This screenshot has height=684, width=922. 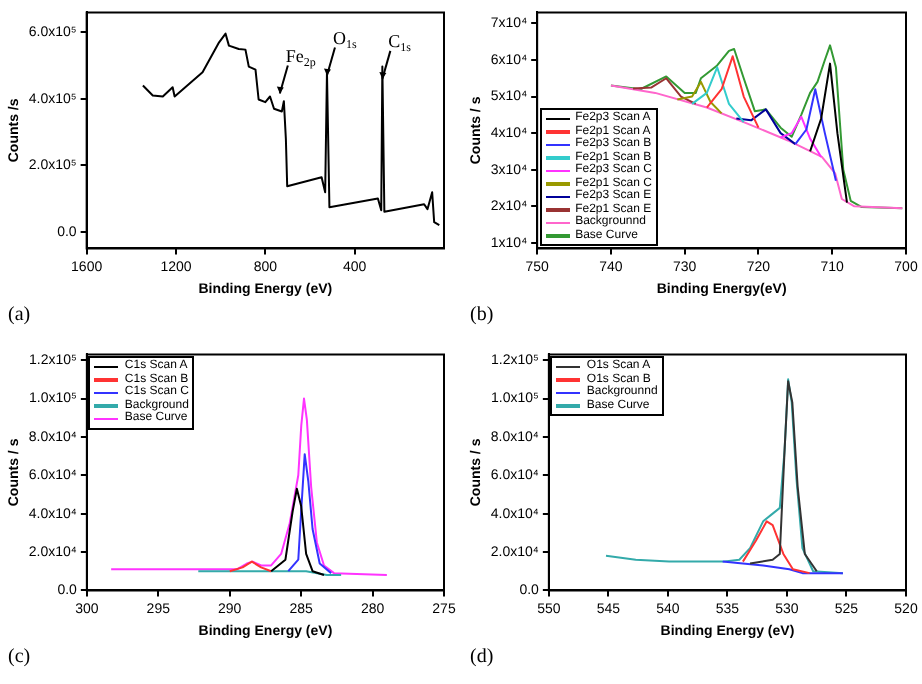 What do you see at coordinates (19, 657) in the screenshot?
I see `text: (c)` at bounding box center [19, 657].